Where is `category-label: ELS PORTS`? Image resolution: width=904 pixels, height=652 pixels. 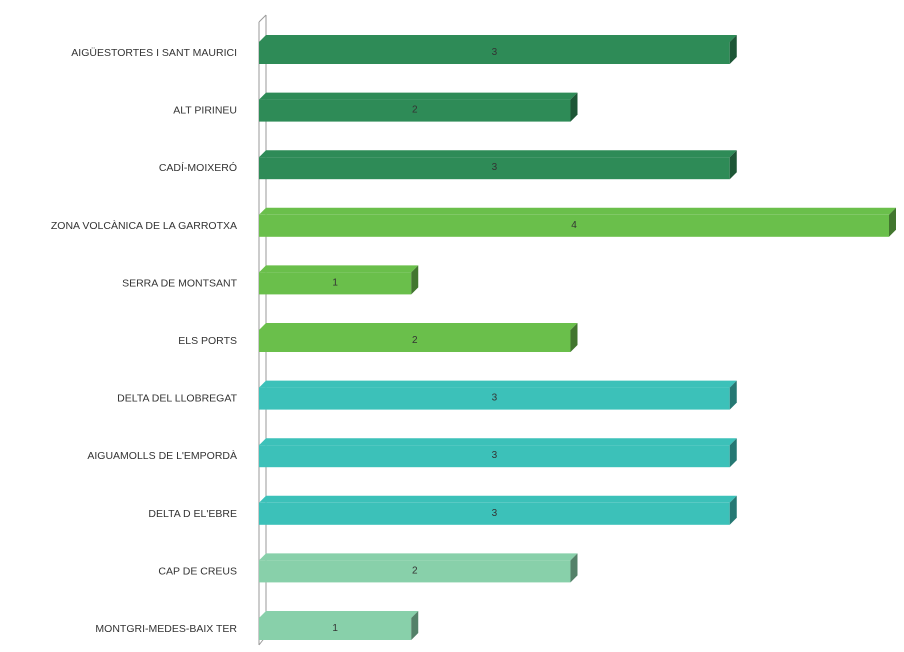 category-label: ELS PORTS is located at coordinates (207, 341).